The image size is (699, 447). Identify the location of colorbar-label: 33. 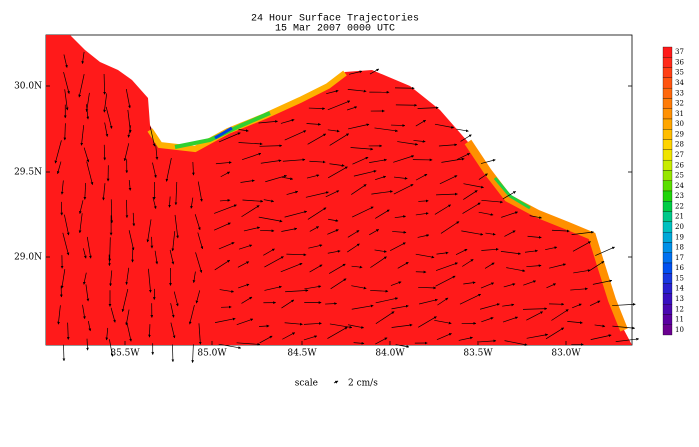
(679, 93).